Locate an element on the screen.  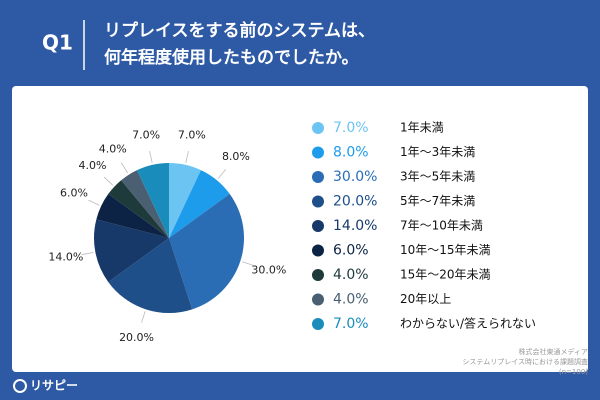
legend-label: 15年〜20年未満 is located at coordinates (445, 275).